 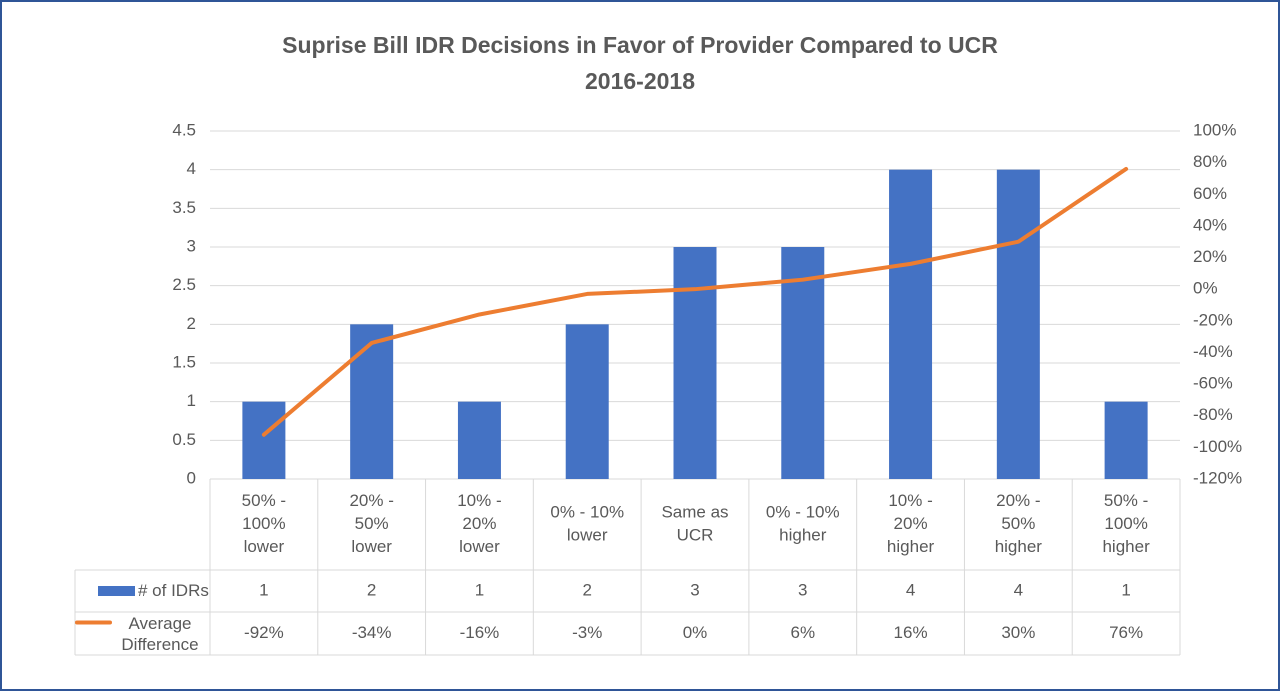 What do you see at coordinates (1213, 414) in the screenshot?
I see `y2-tick-label: -80%` at bounding box center [1213, 414].